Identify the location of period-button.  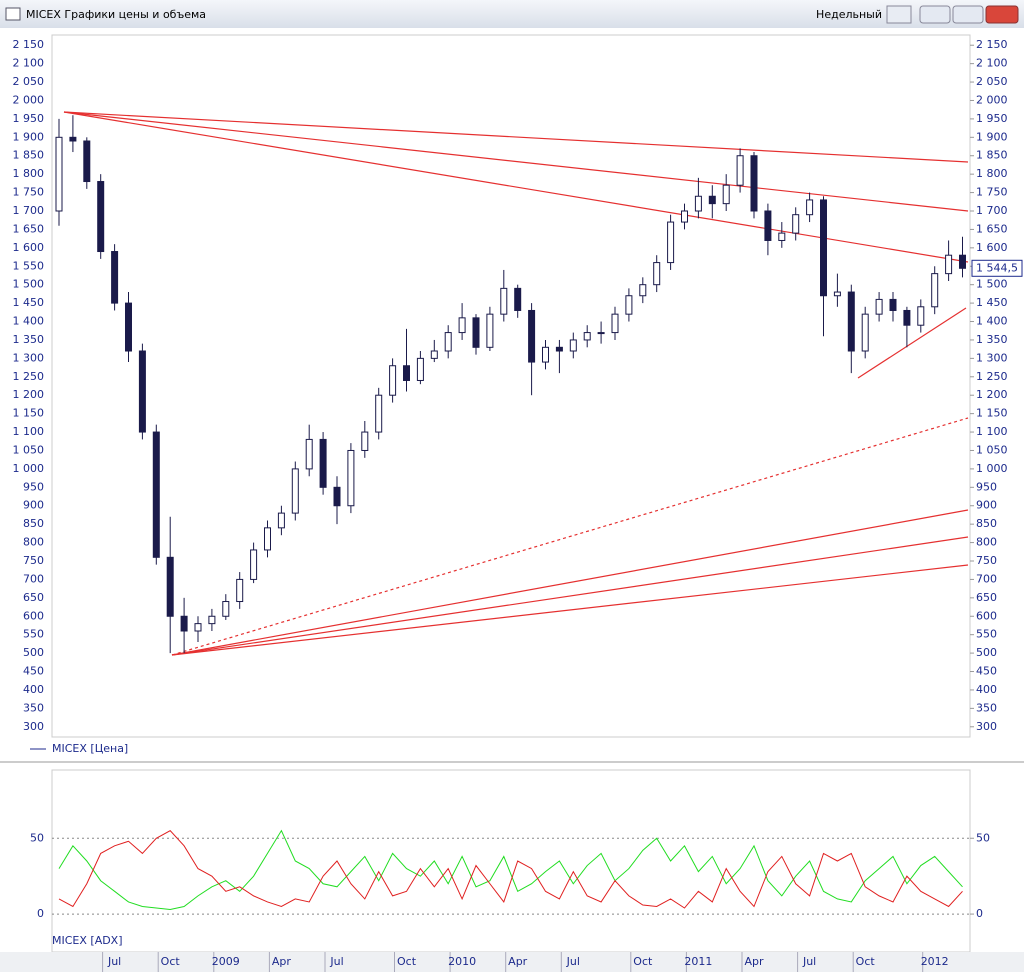
(899, 14).